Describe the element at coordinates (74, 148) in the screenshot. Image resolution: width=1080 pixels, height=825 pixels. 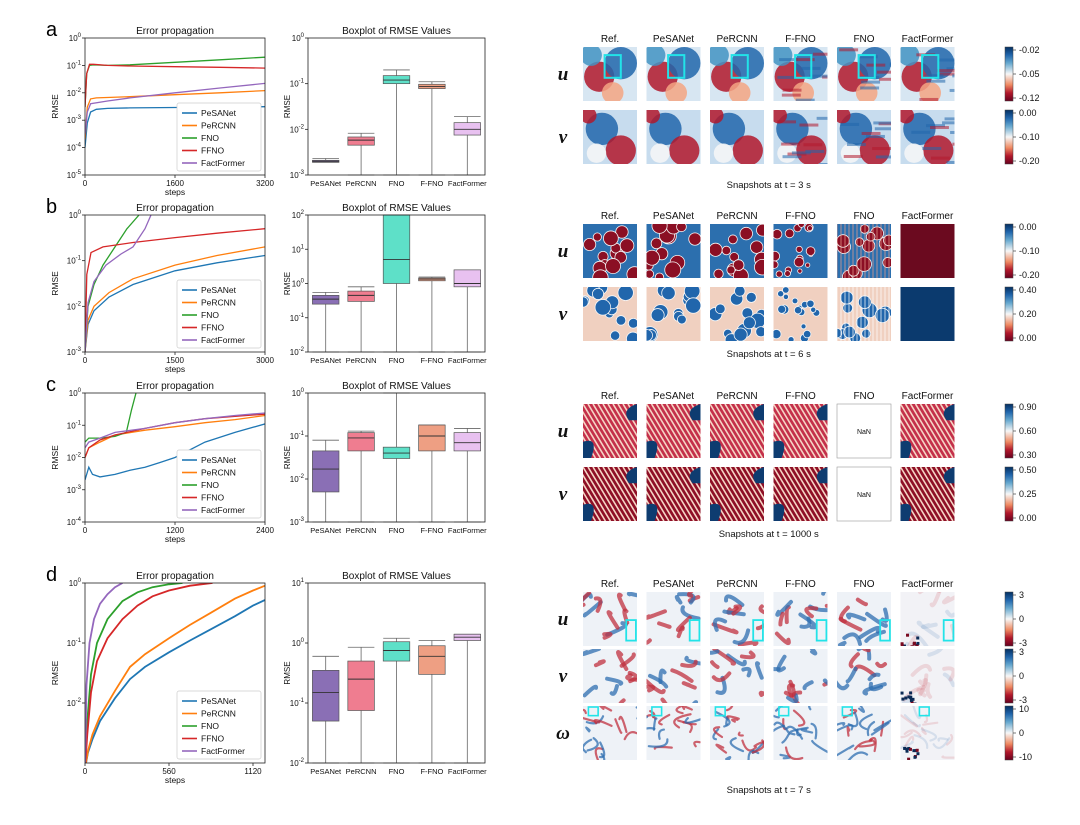
I see `ytick-label: 10⁻⁴` at that location.